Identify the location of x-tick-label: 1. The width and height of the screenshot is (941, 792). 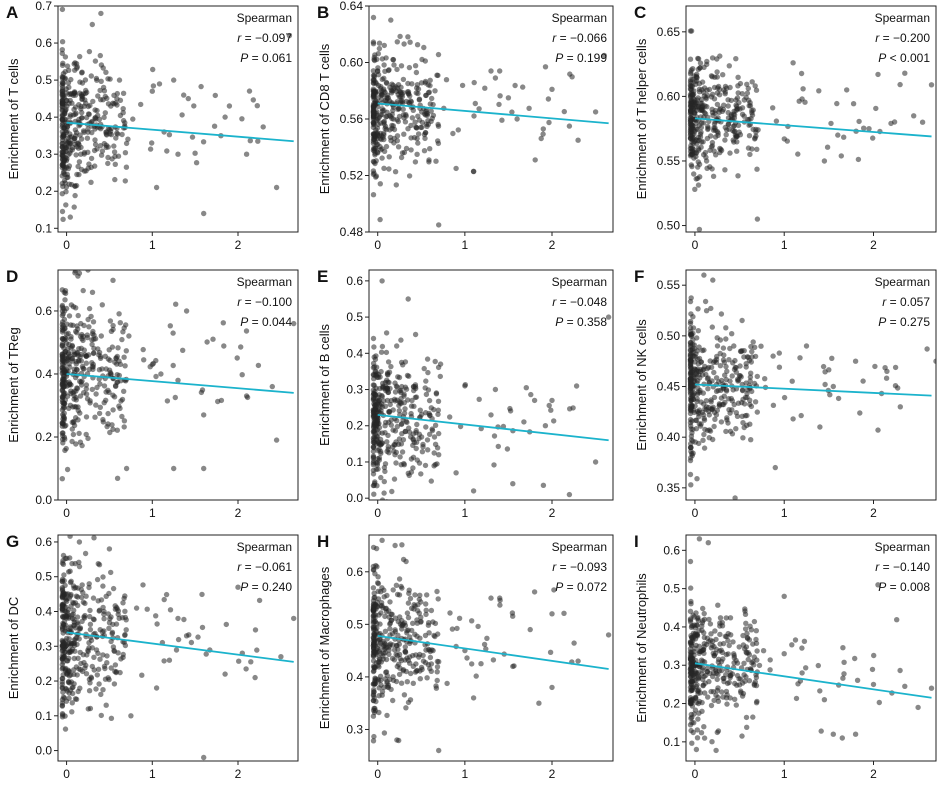
(784, 513).